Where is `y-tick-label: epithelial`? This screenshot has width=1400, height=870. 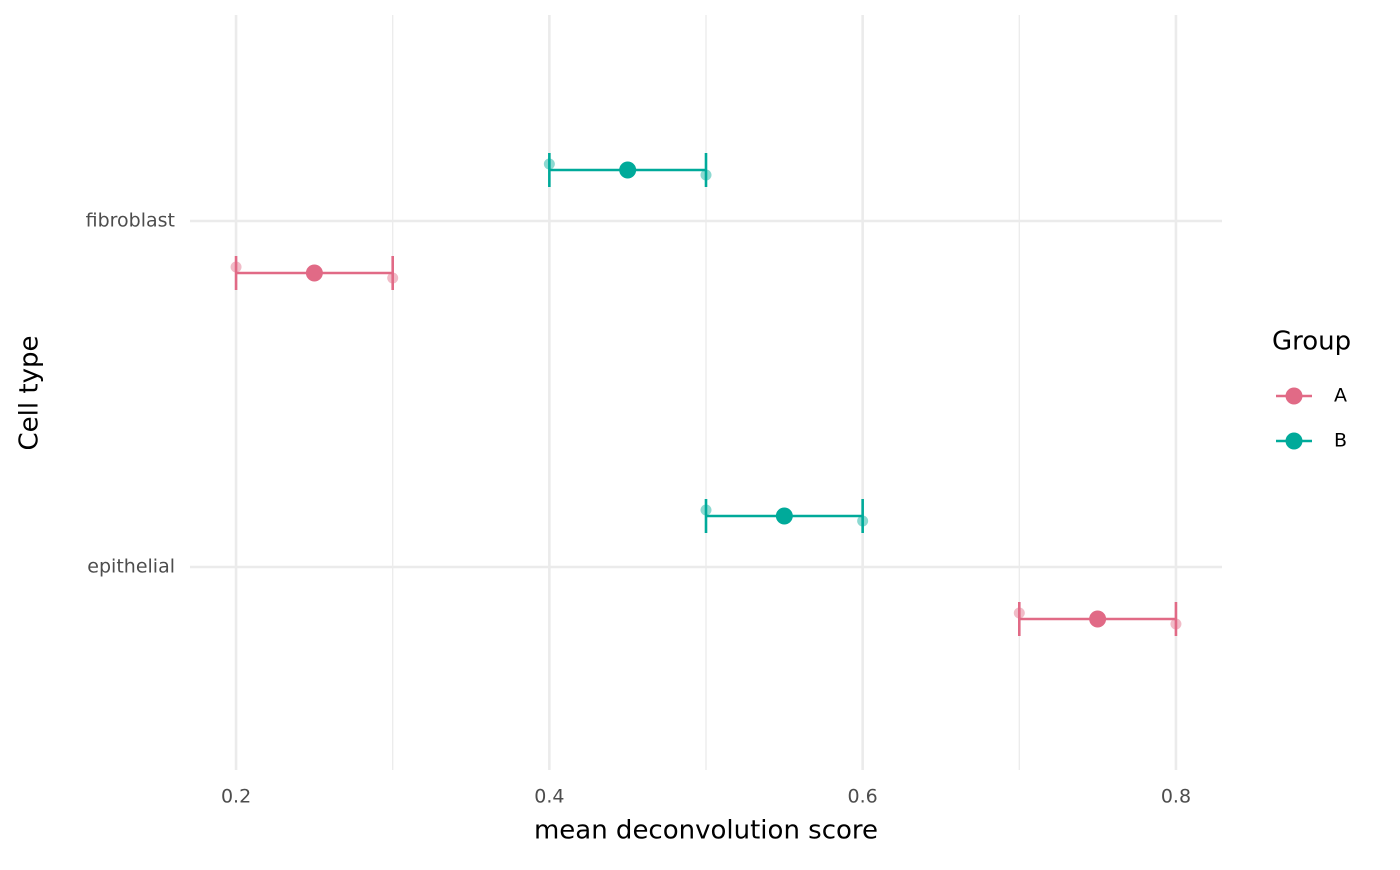 y-tick-label: epithelial is located at coordinates (131, 567).